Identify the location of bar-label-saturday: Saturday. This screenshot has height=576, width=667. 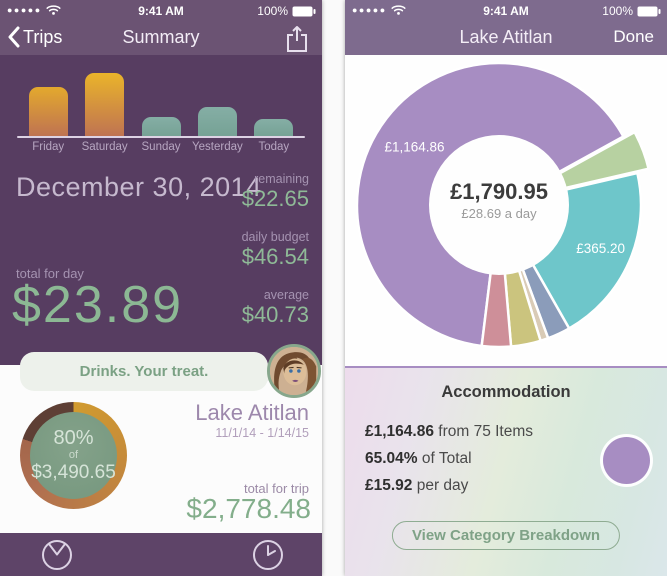
(104, 147).